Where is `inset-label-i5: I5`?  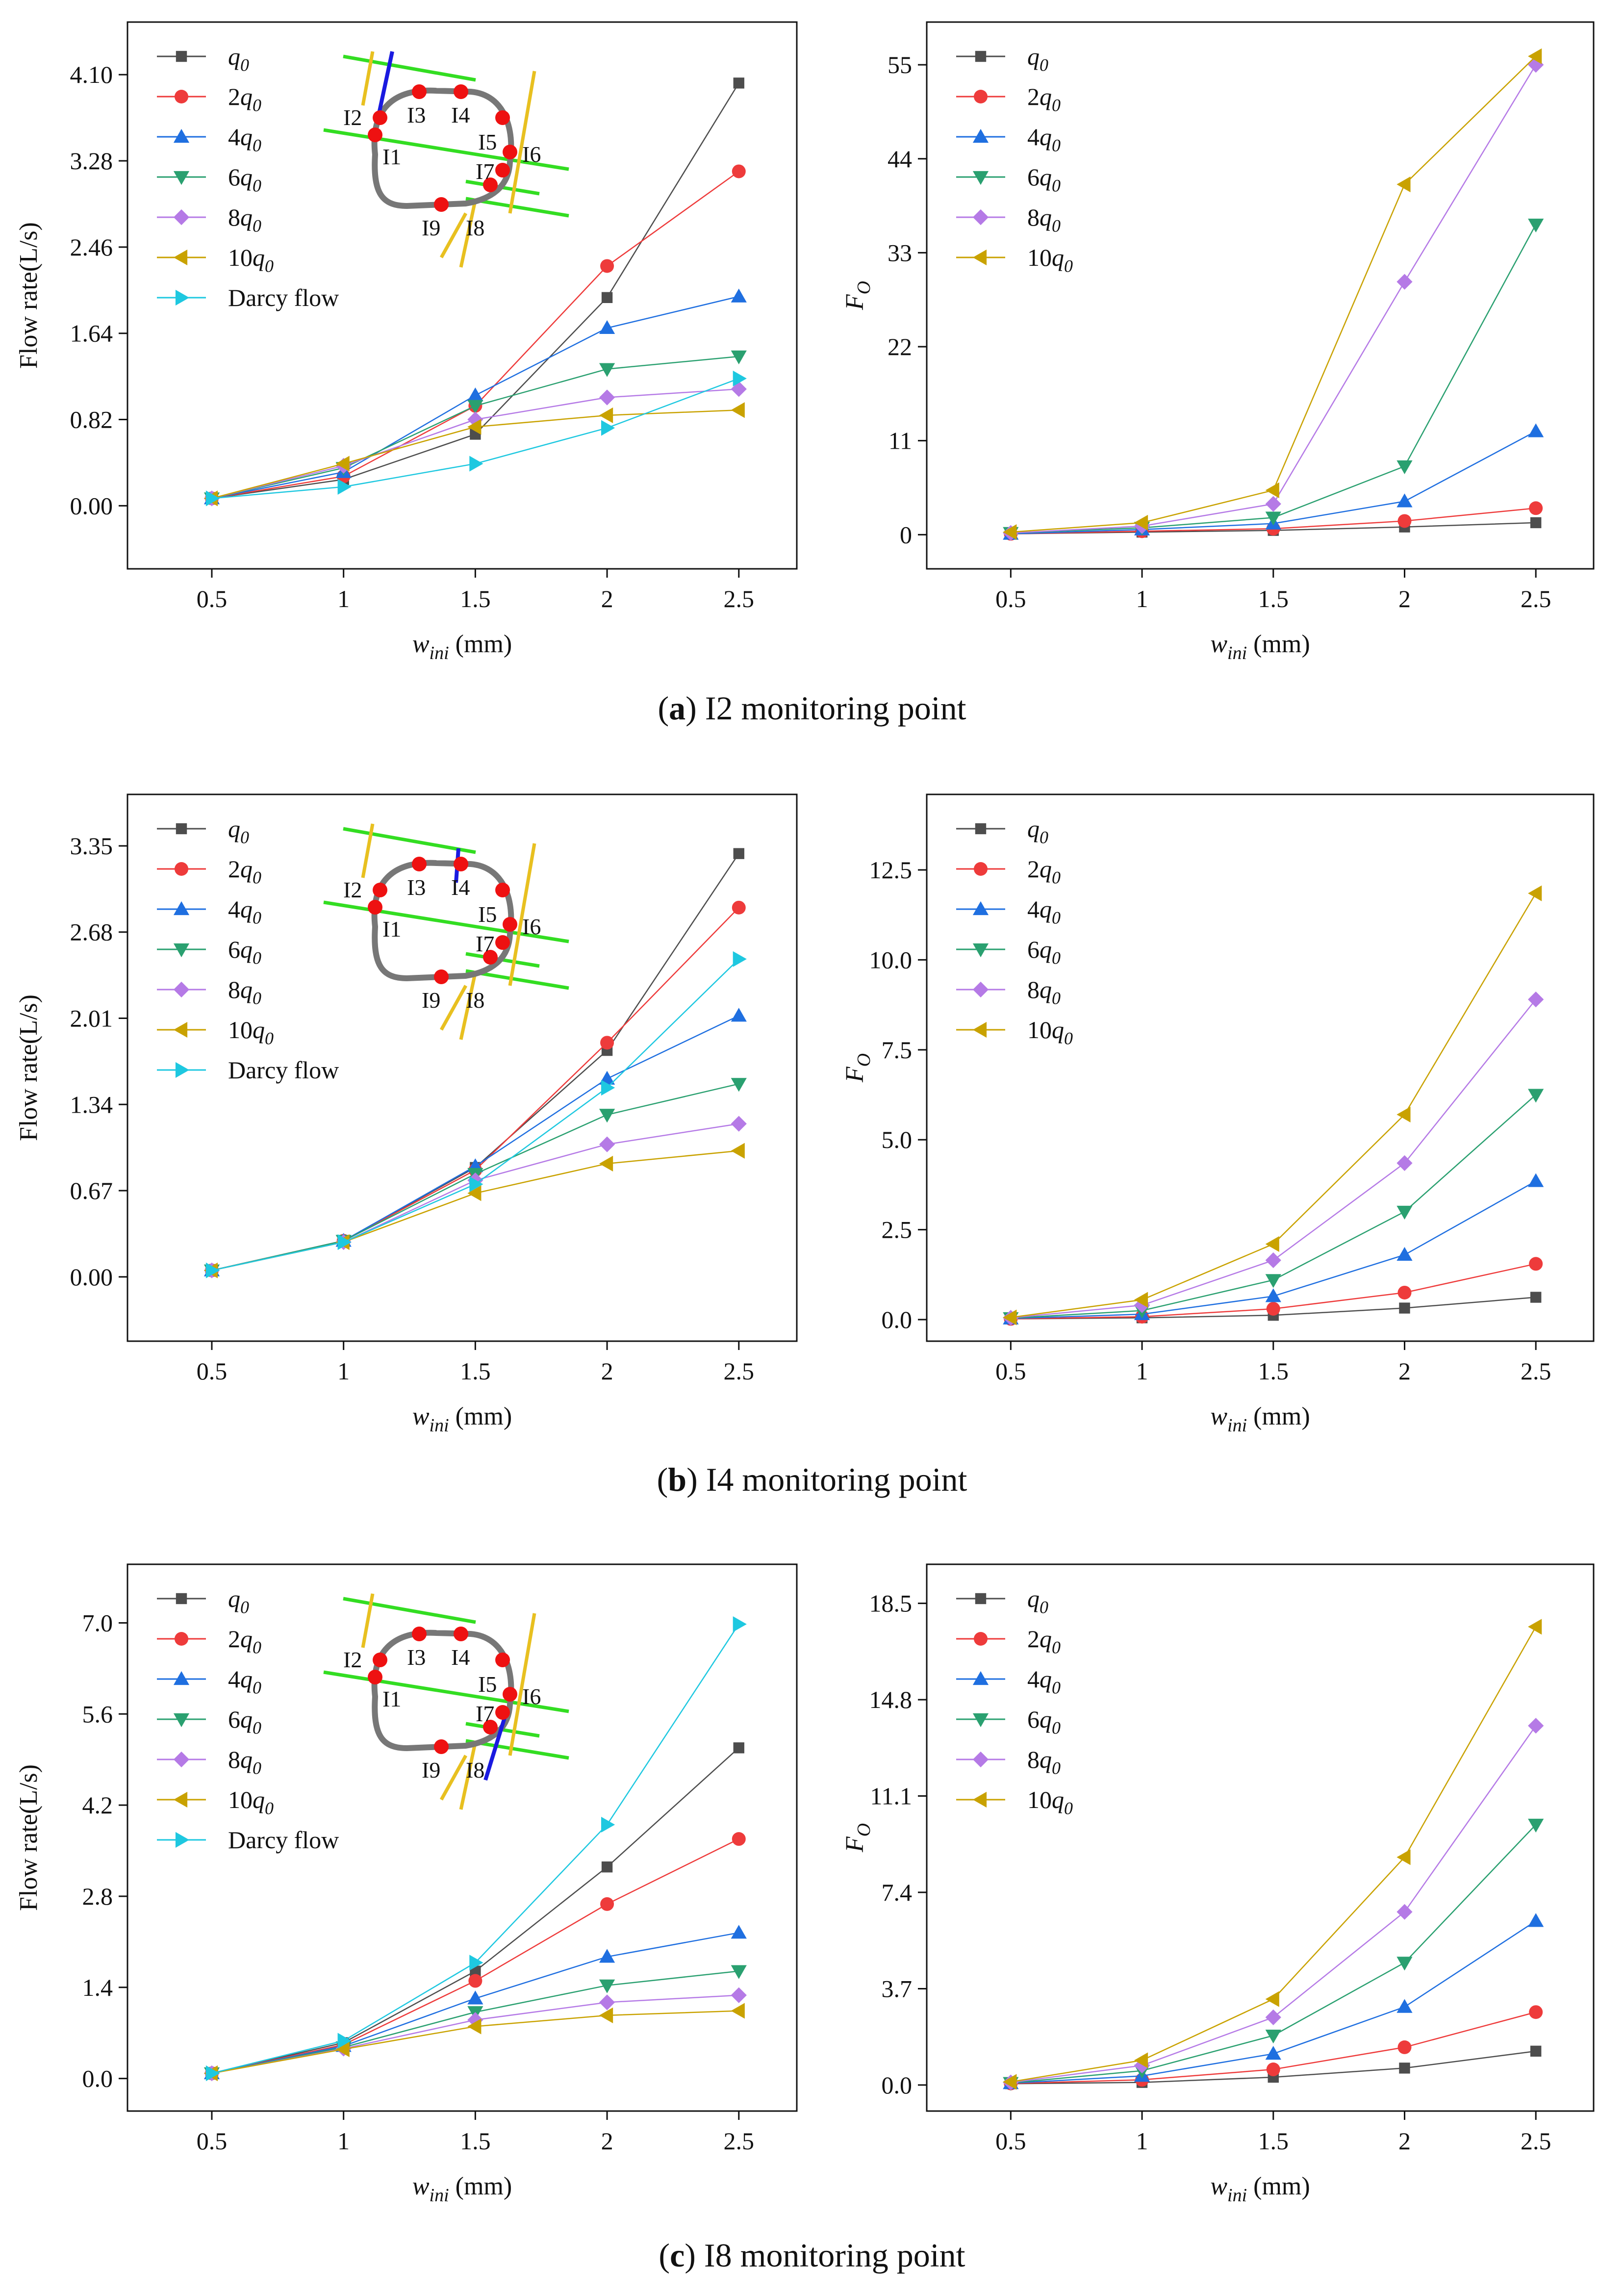
inset-label-i5: I5 is located at coordinates (487, 914).